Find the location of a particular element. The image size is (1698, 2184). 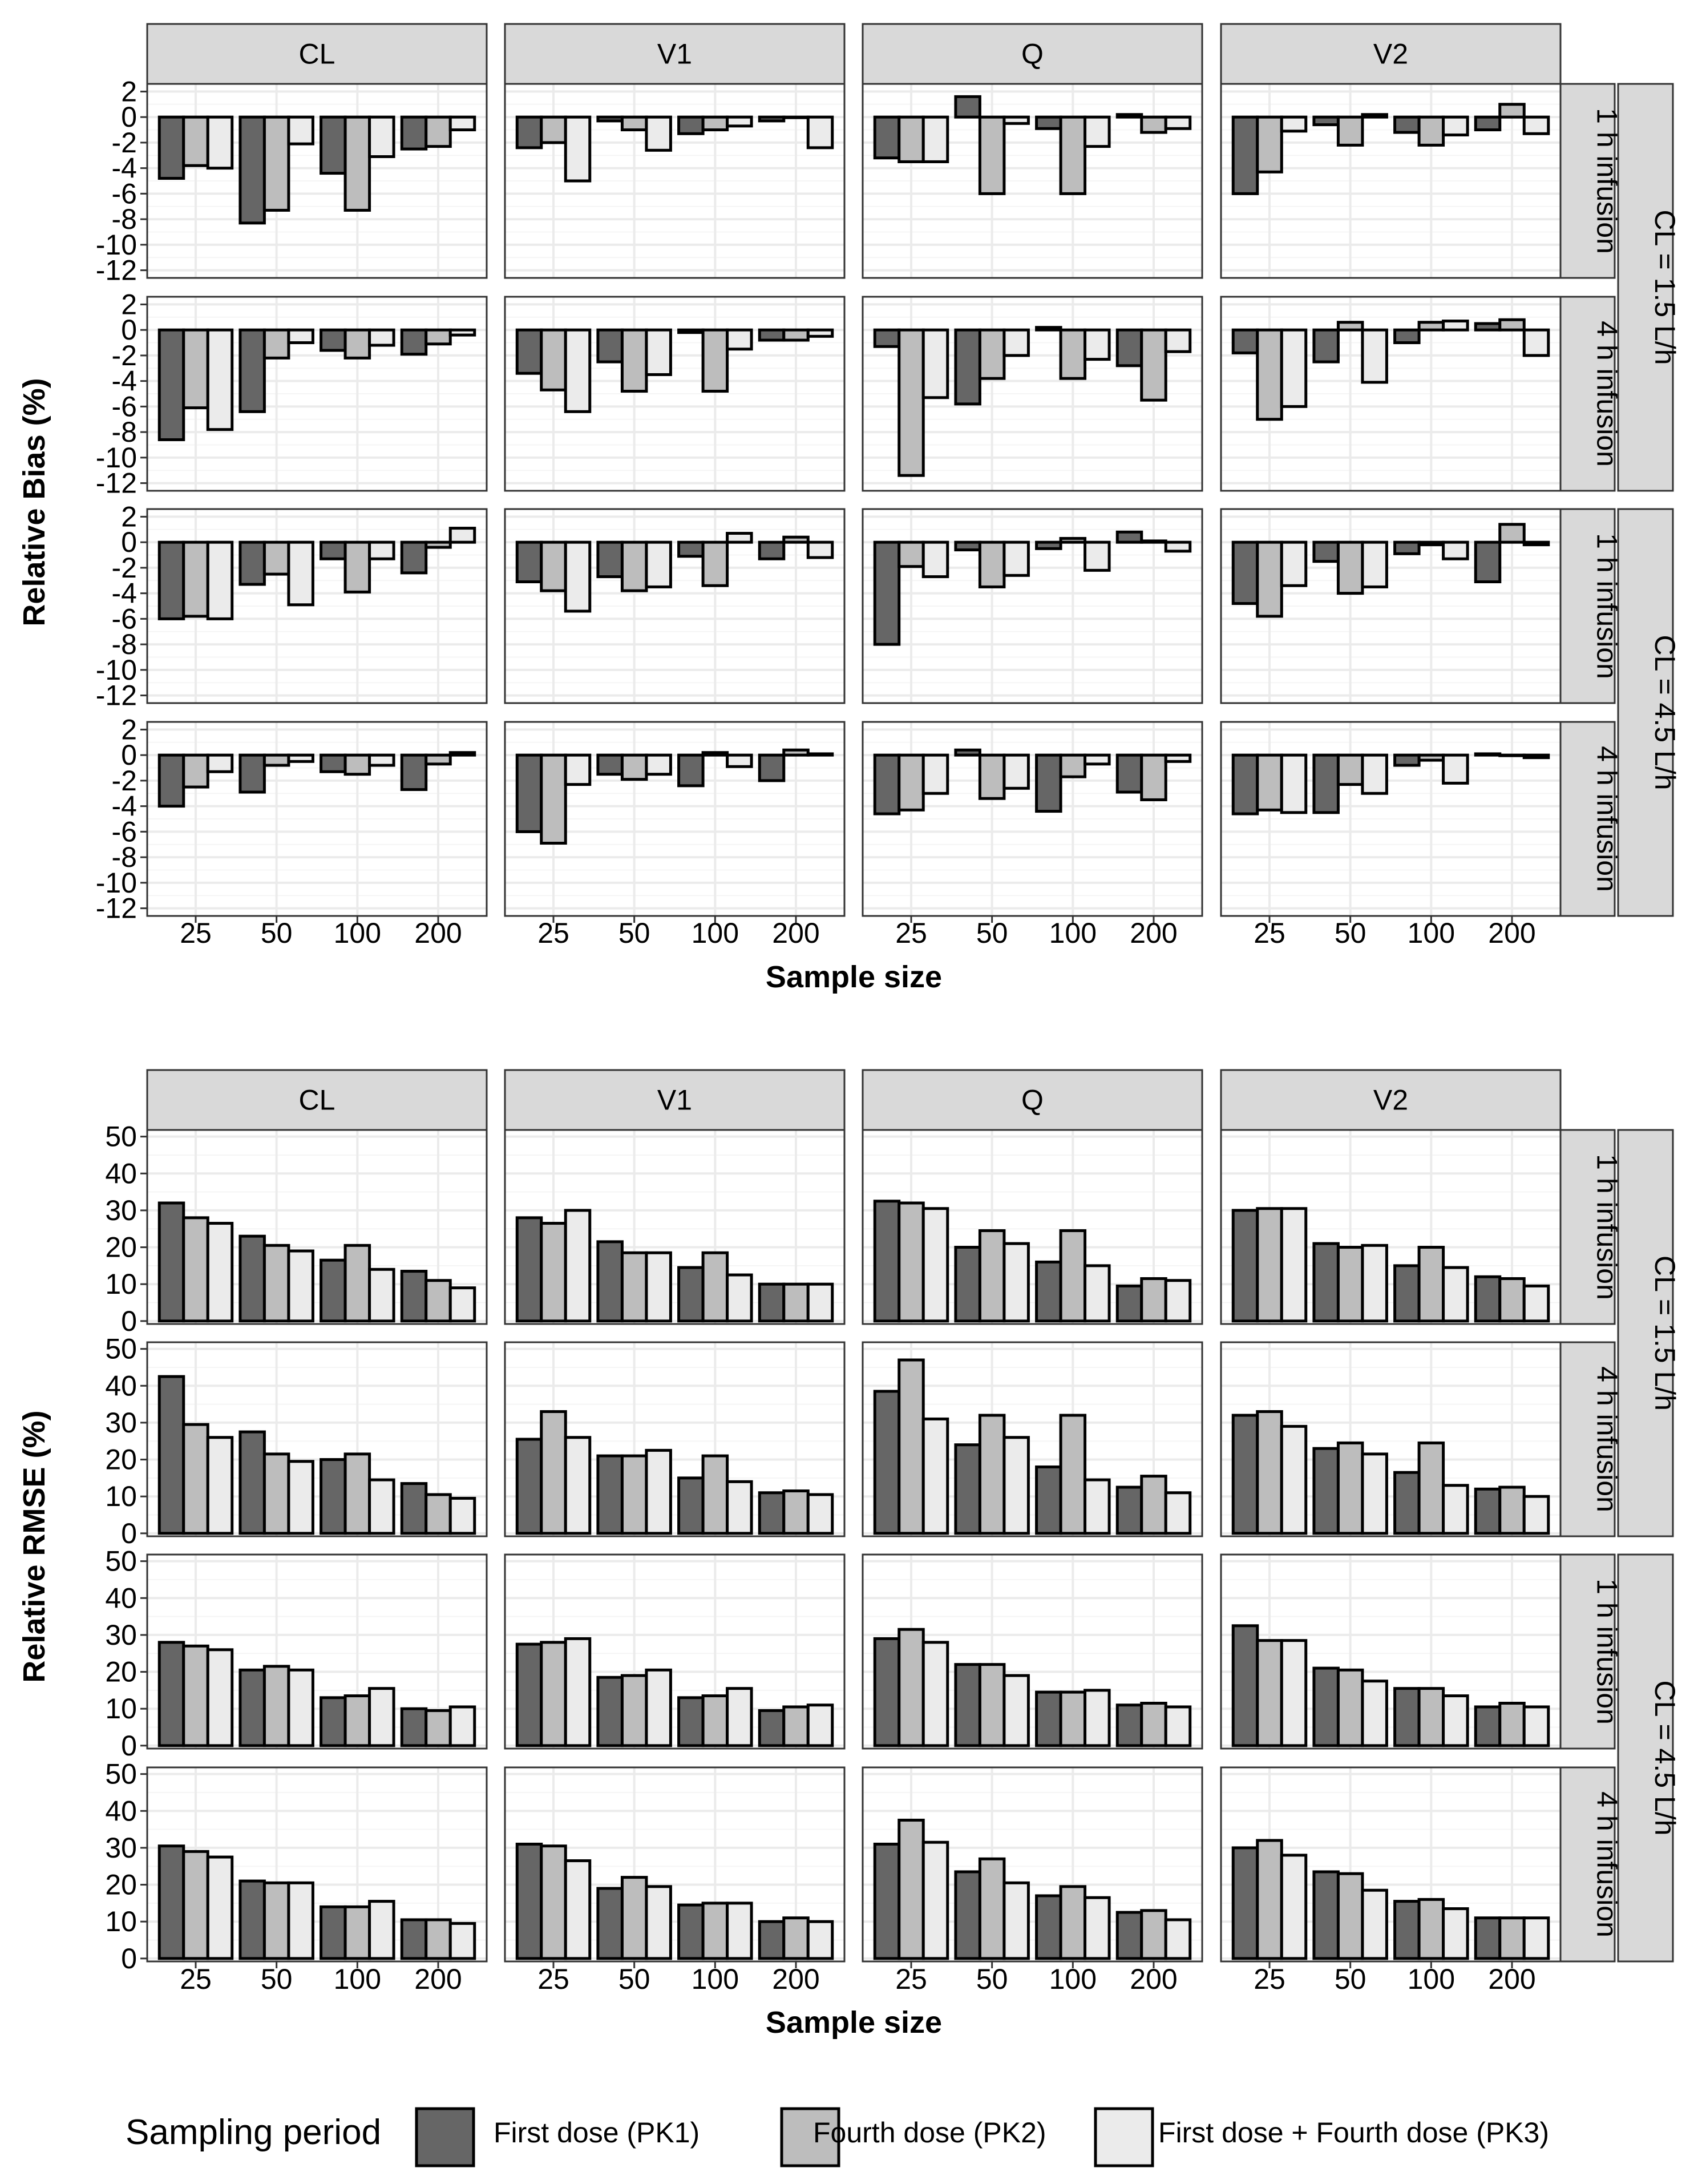

bar-q-n100-pk2 is located at coordinates (1073, 1474).